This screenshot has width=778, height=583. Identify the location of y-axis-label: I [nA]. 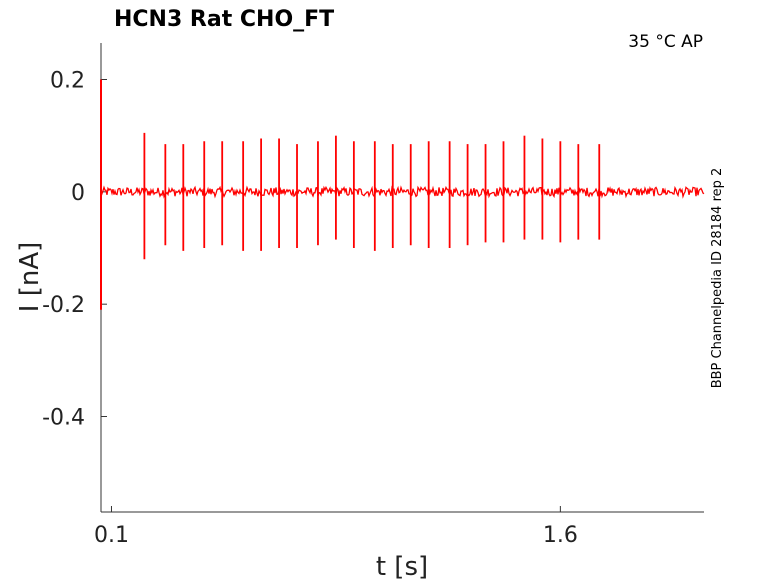
(30, 277).